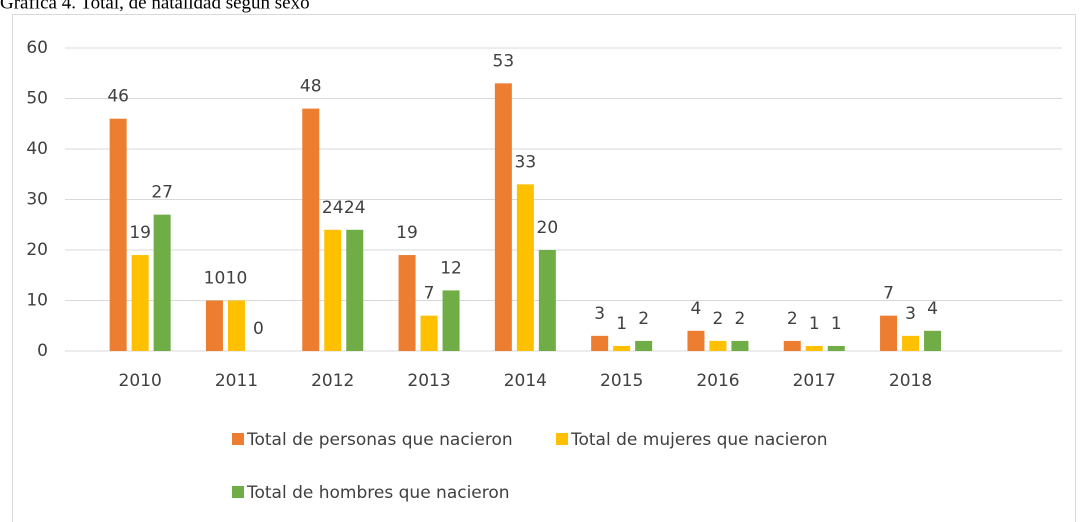 This screenshot has width=1084, height=522. What do you see at coordinates (37, 301) in the screenshot?
I see `y-tick-label: 10` at bounding box center [37, 301].